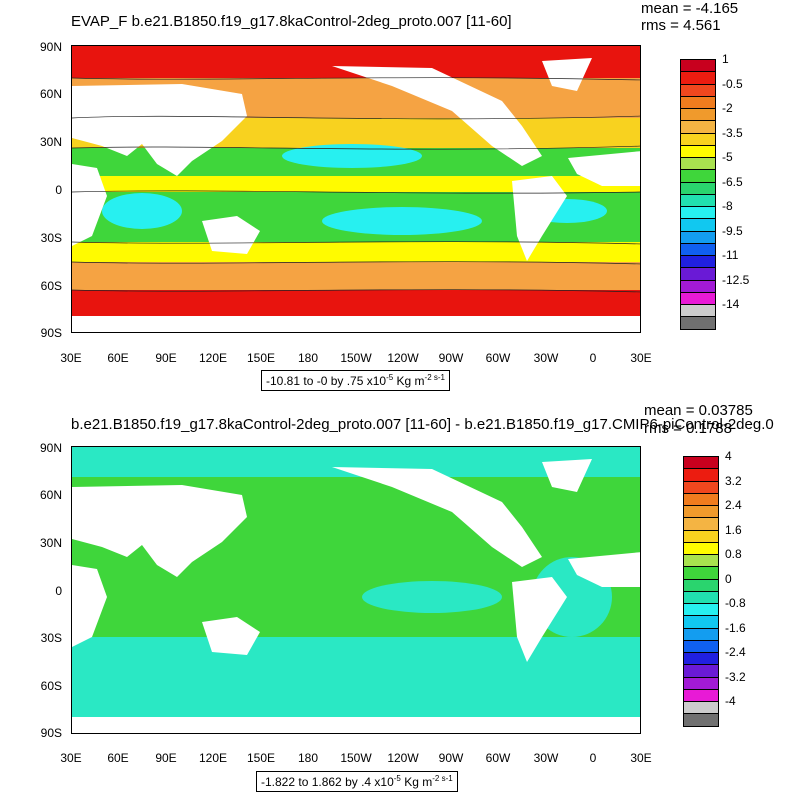 The image size is (800, 800). I want to click on bottom-mean-stat: mean = 0.03785, so click(698, 410).